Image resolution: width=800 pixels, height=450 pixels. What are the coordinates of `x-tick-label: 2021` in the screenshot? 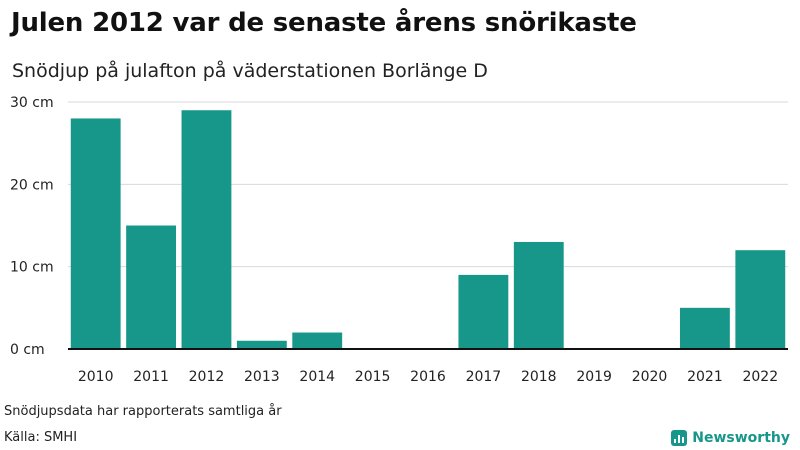 It's located at (705, 377).